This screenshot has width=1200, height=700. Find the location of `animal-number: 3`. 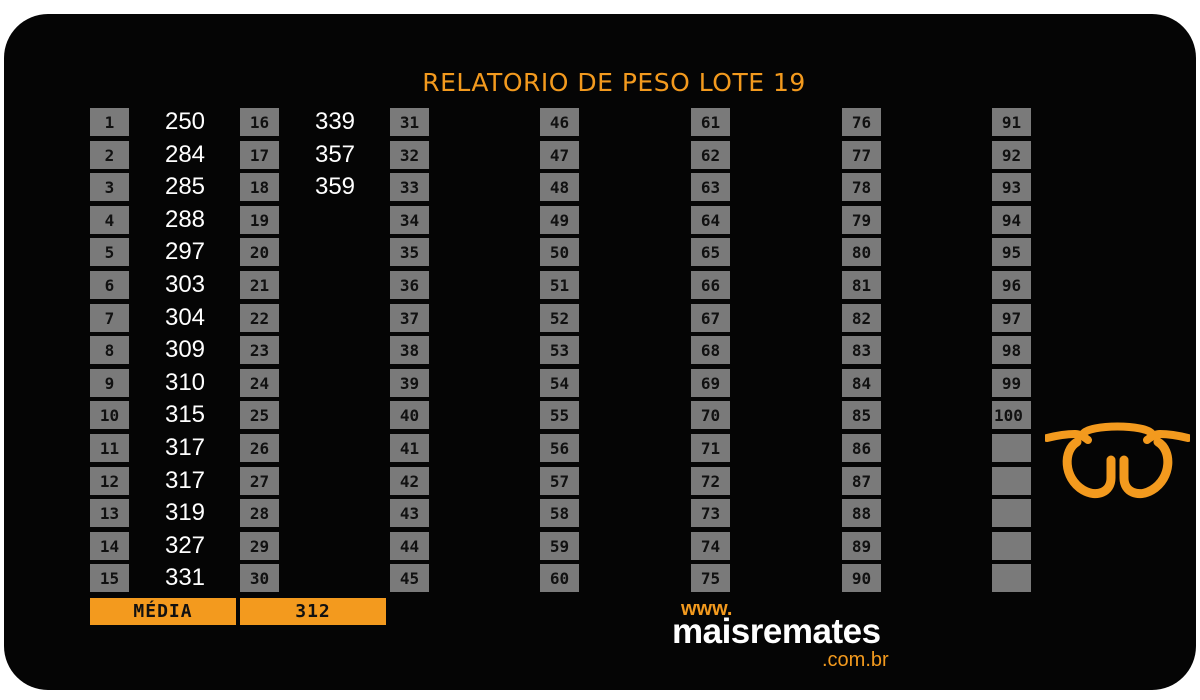

animal-number: 3 is located at coordinates (109, 187).